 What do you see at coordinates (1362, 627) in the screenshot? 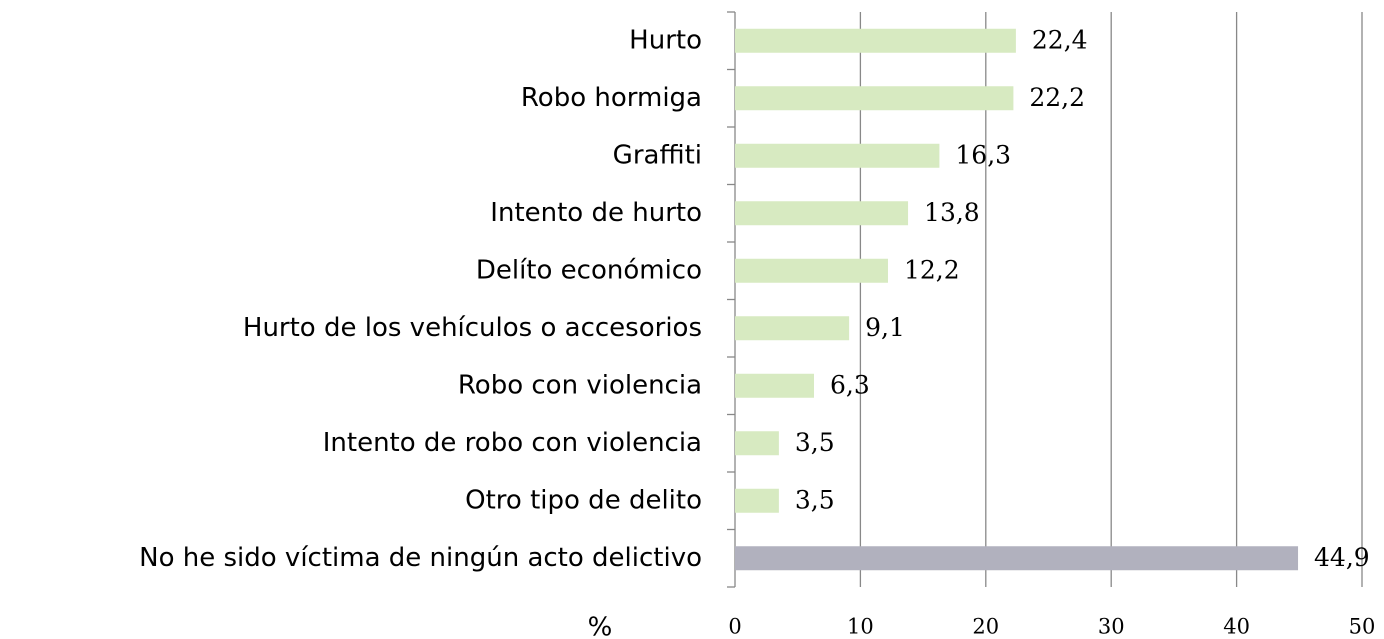
I see `x-tick-label: 50` at bounding box center [1362, 627].